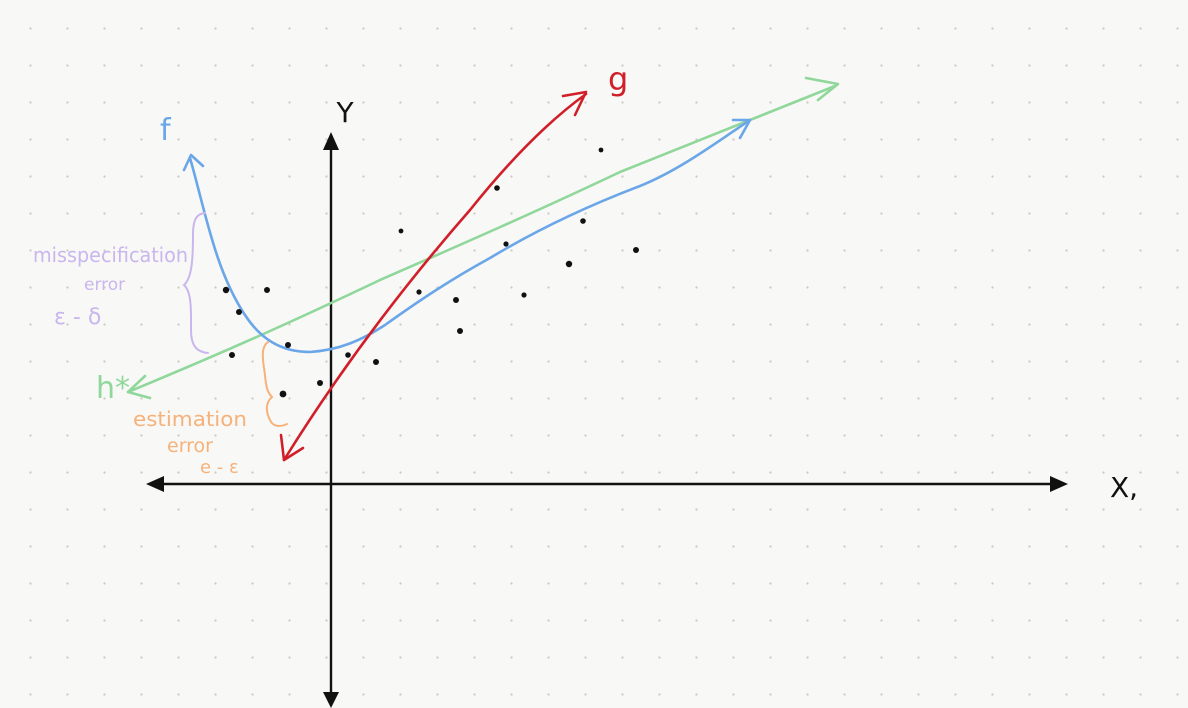 The height and width of the screenshot is (708, 1188). What do you see at coordinates (155, 484) in the screenshot?
I see `x-axis-left-arrow-icon` at bounding box center [155, 484].